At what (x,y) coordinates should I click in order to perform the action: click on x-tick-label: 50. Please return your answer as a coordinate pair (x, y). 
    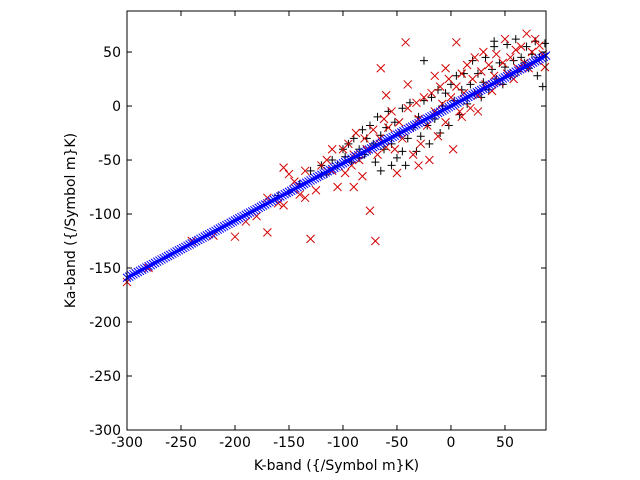
    Looking at the image, I should click on (505, 443).